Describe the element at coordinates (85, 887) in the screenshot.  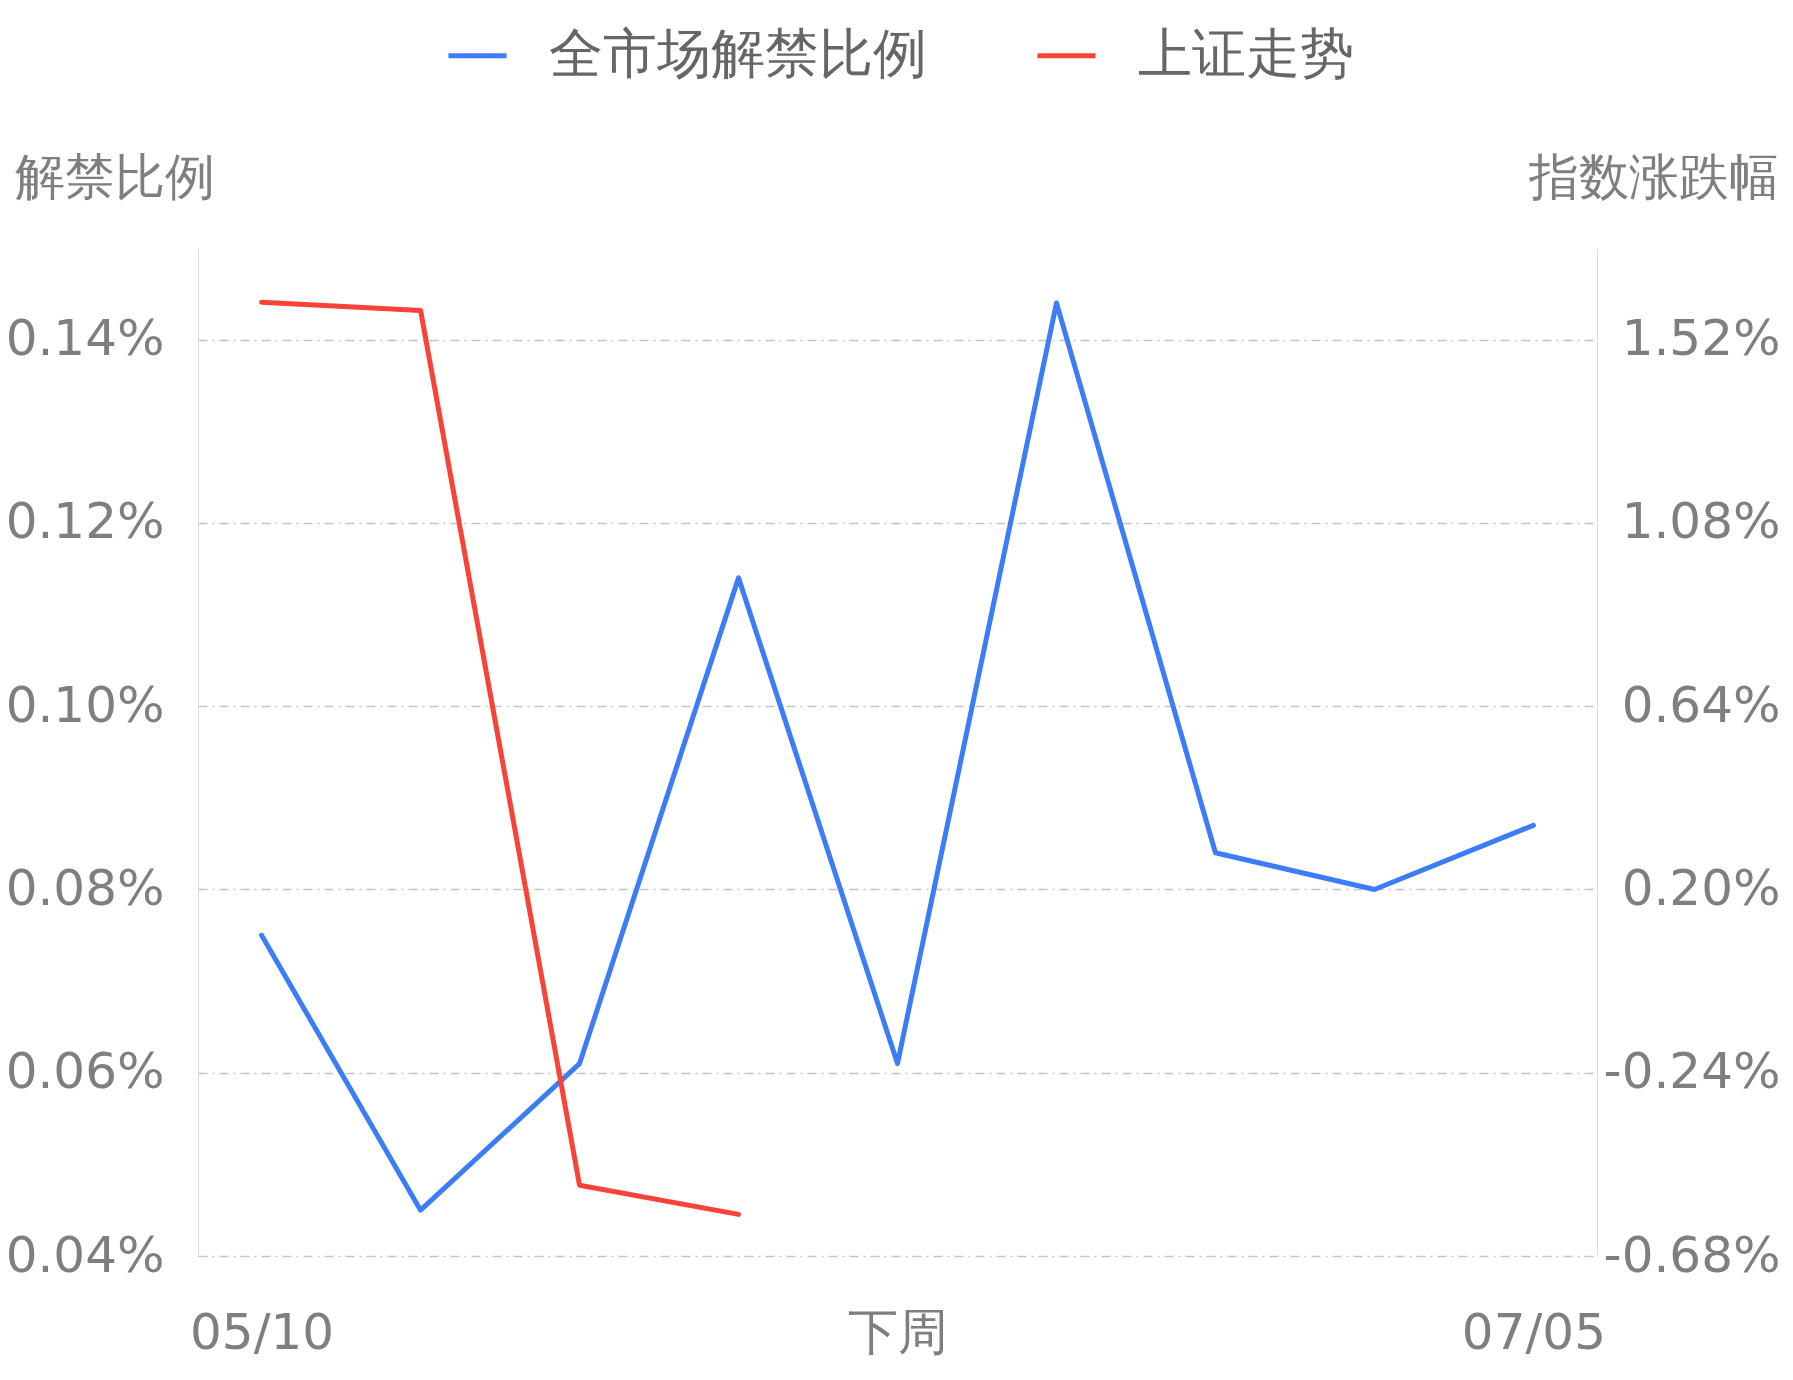
I see `y-tick-label: 0.08%` at that location.